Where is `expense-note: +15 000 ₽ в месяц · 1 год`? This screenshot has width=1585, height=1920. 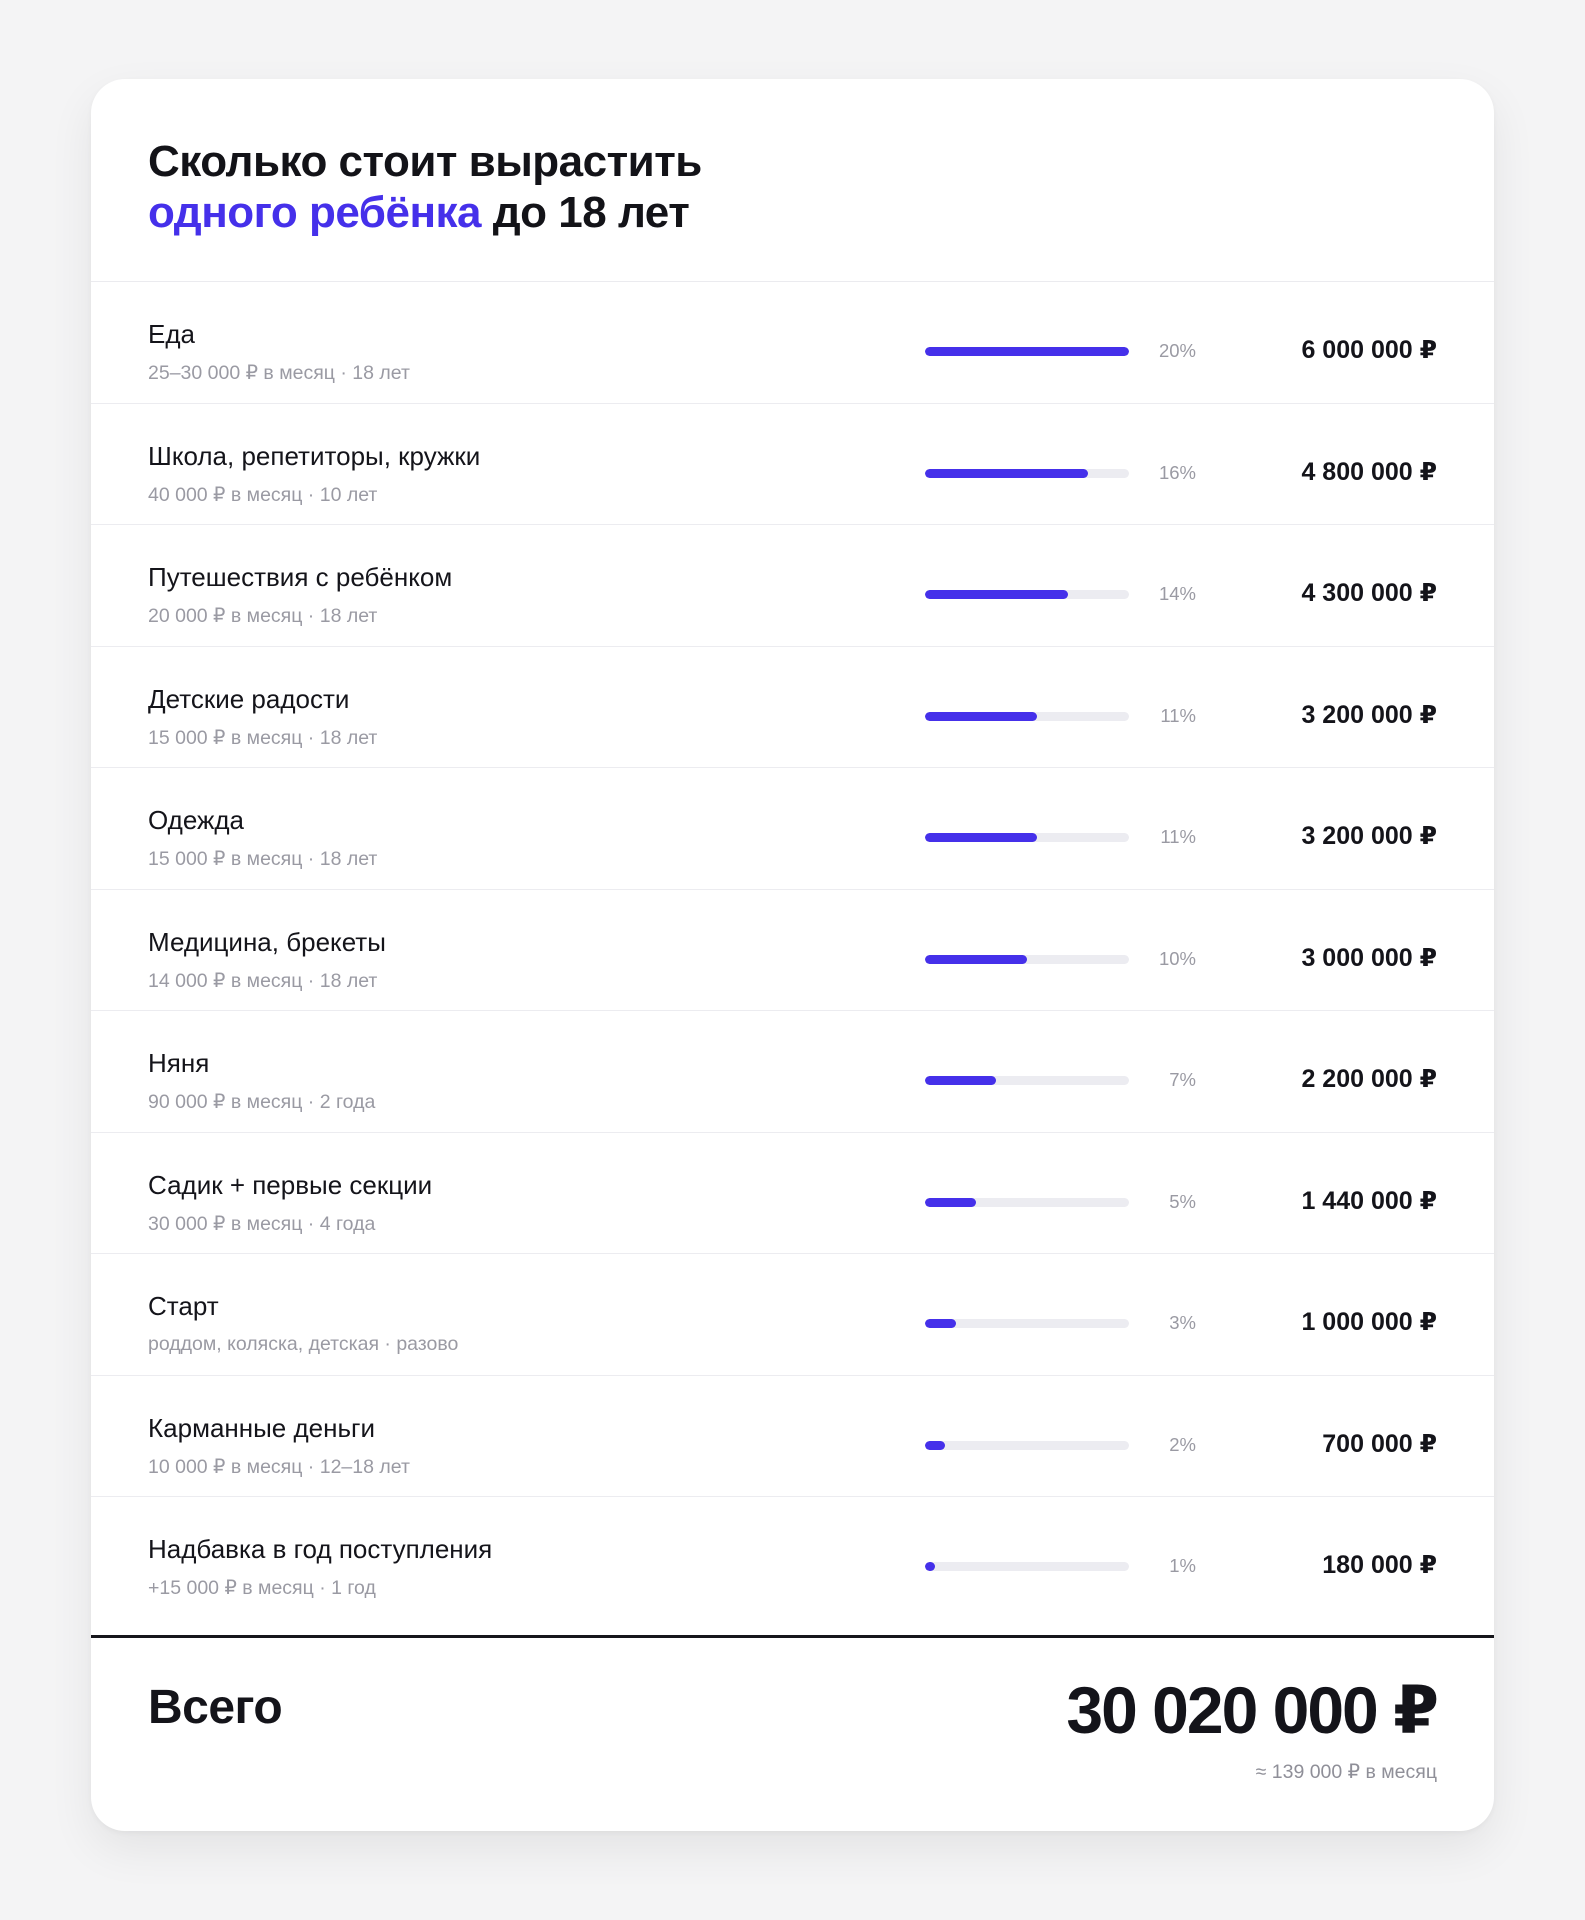
expense-note: +15 000 ₽ в месяц · 1 год is located at coordinates (262, 1588).